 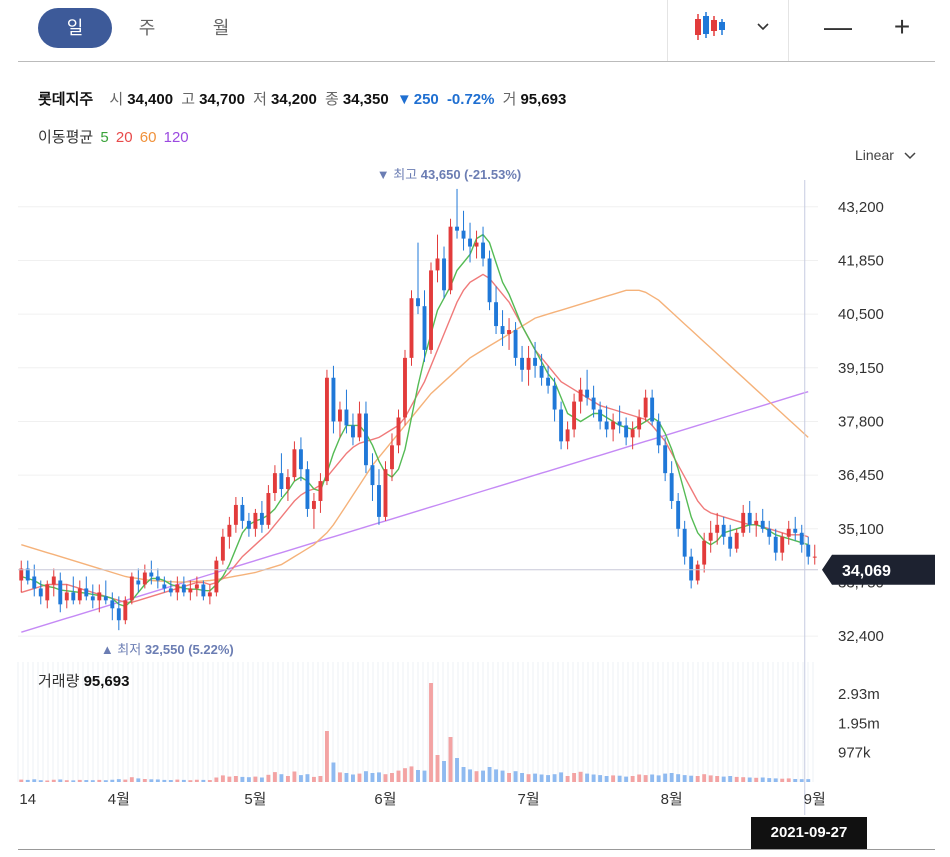 What do you see at coordinates (147, 28) in the screenshot?
I see `tab-weekly: 주` at bounding box center [147, 28].